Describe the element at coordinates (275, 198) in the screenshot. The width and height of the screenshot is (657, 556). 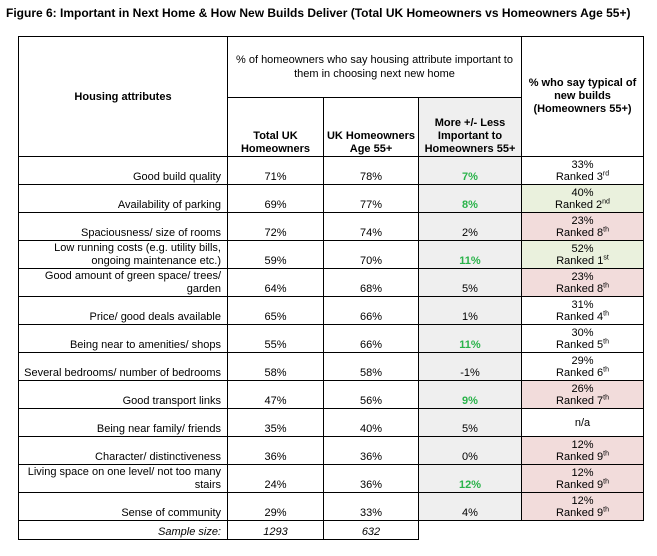
I see `total-uk-cell: 69%` at that location.